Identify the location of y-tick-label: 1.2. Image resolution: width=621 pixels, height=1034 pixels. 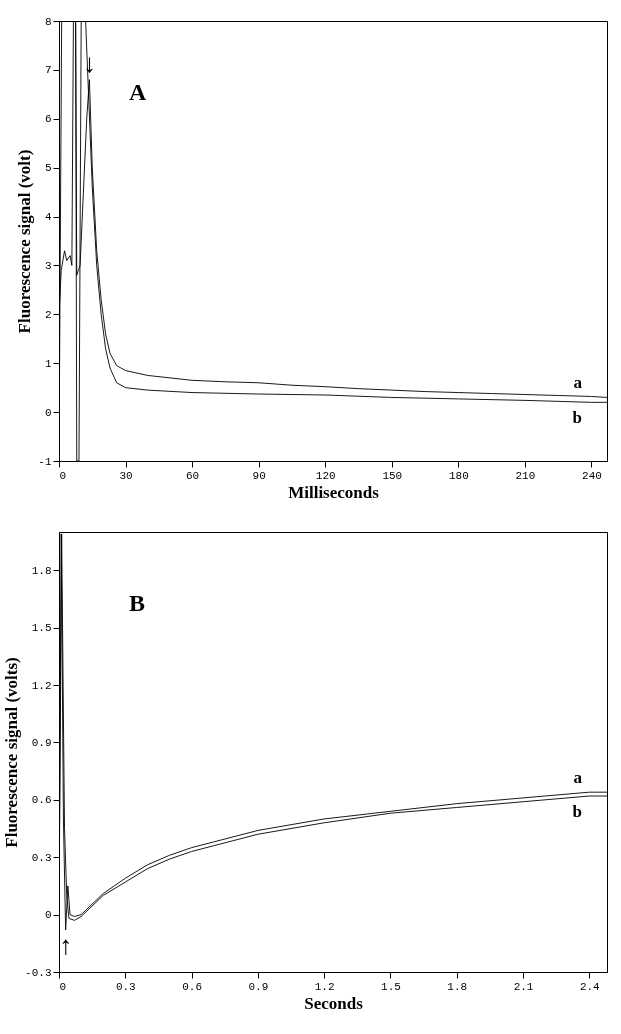
(41, 685).